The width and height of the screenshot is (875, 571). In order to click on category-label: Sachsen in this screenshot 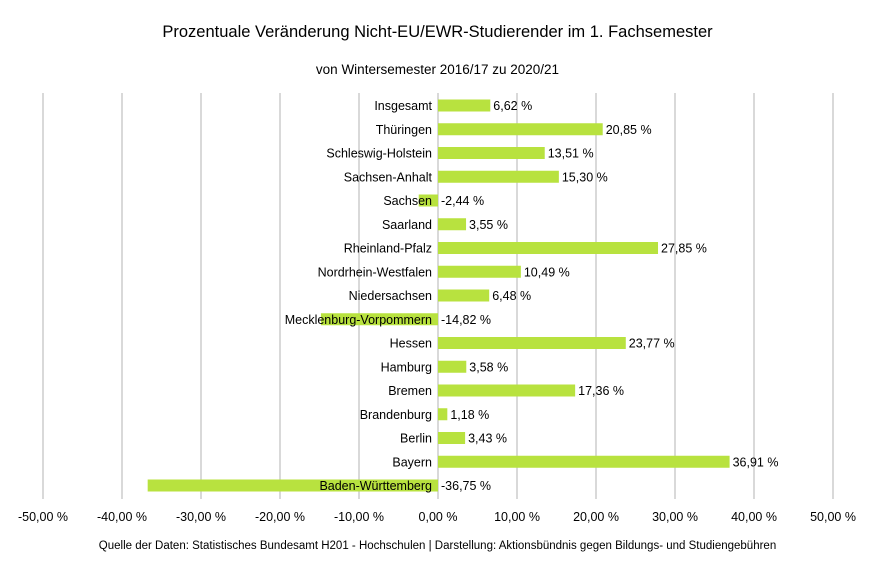, I will do `click(407, 201)`.